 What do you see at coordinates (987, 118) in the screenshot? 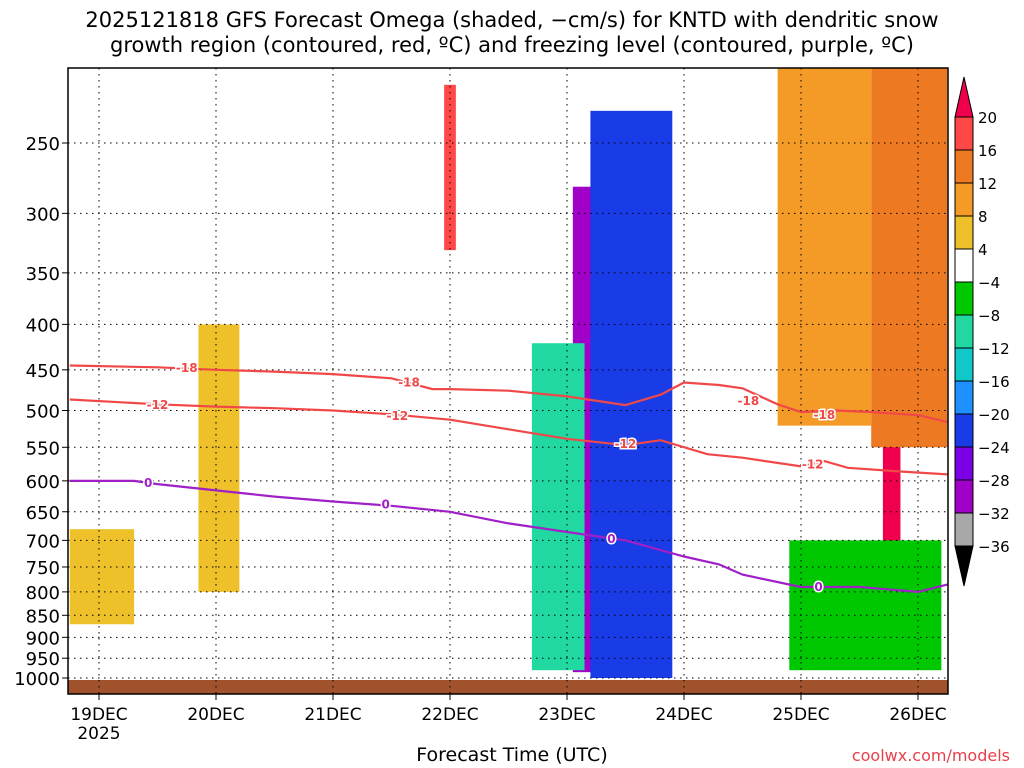
I see `colorbar-label-0: 20` at bounding box center [987, 118].